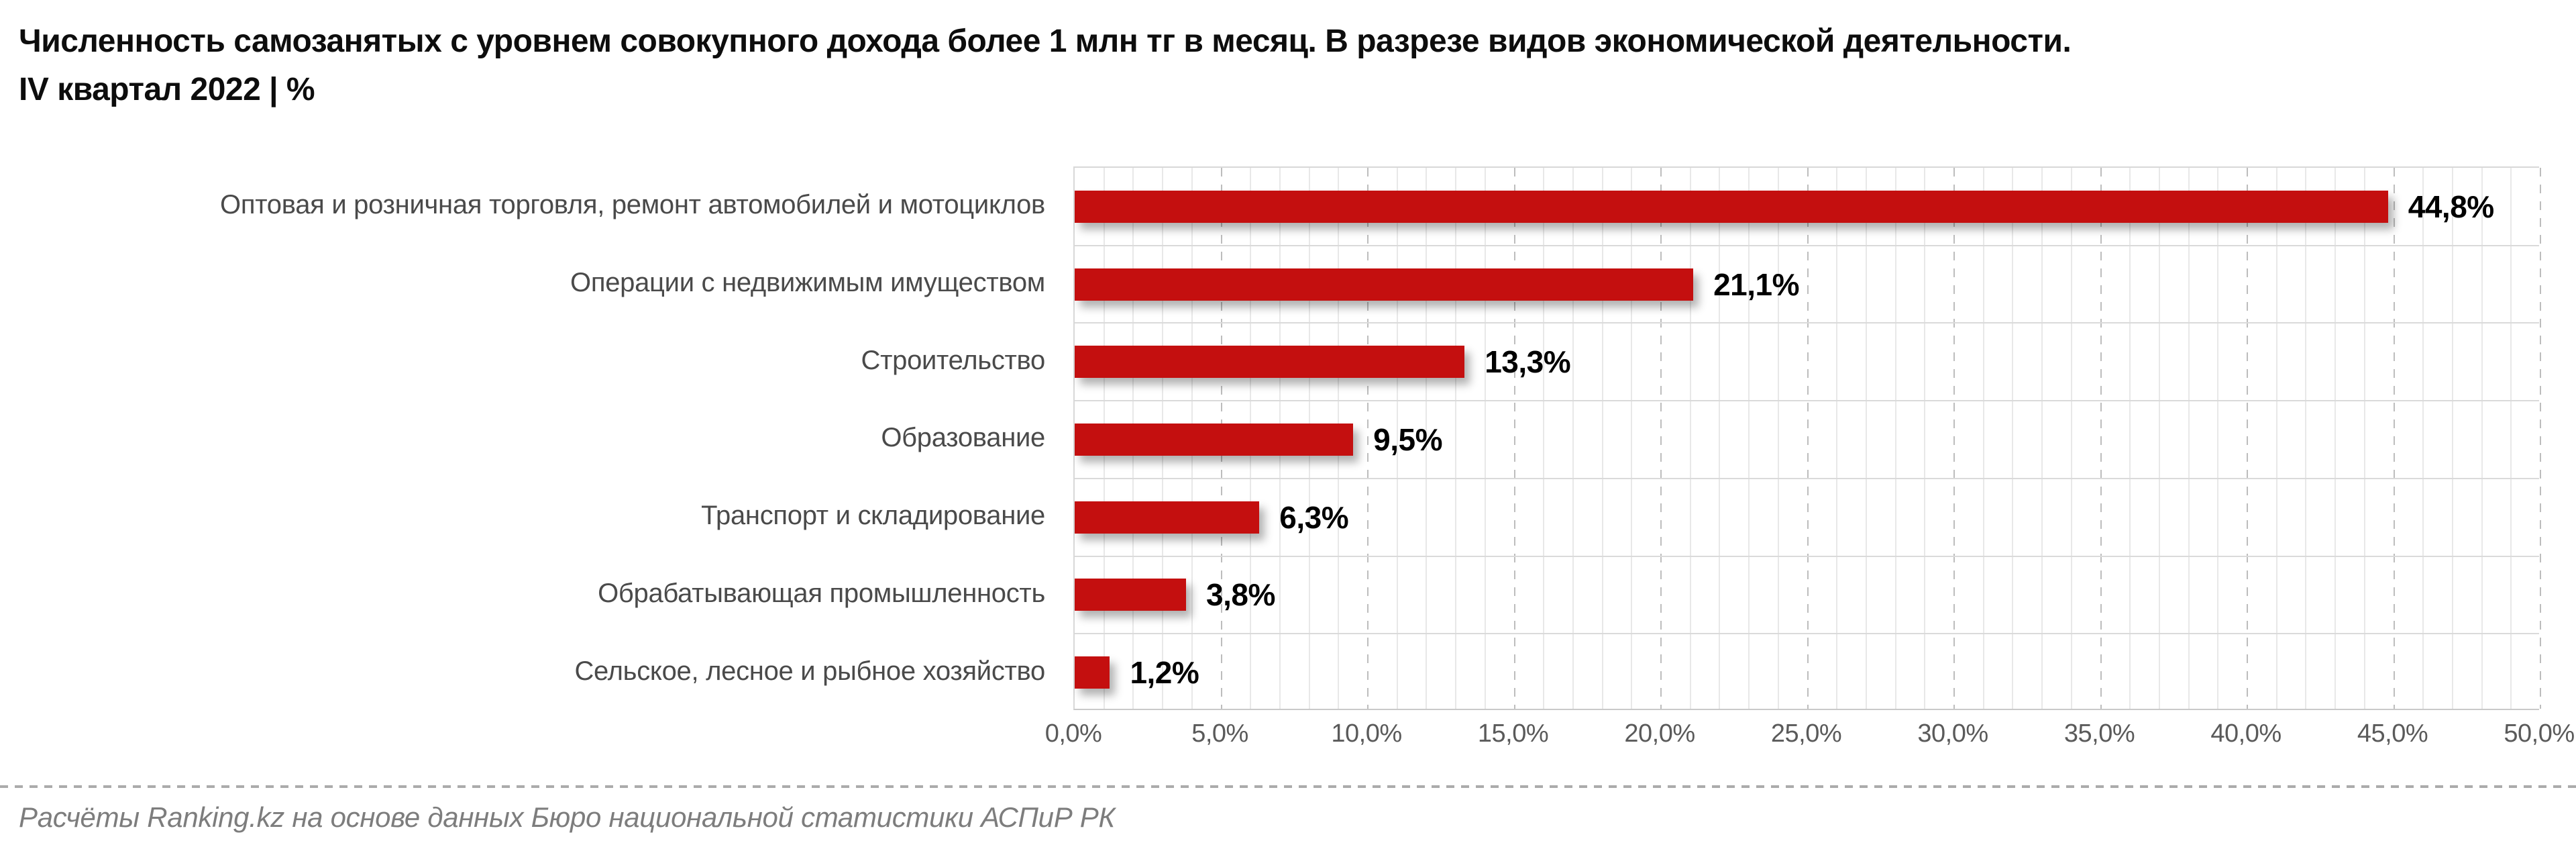  Describe the element at coordinates (1407, 439) in the screenshot. I see `value-label: 9,5%` at that location.